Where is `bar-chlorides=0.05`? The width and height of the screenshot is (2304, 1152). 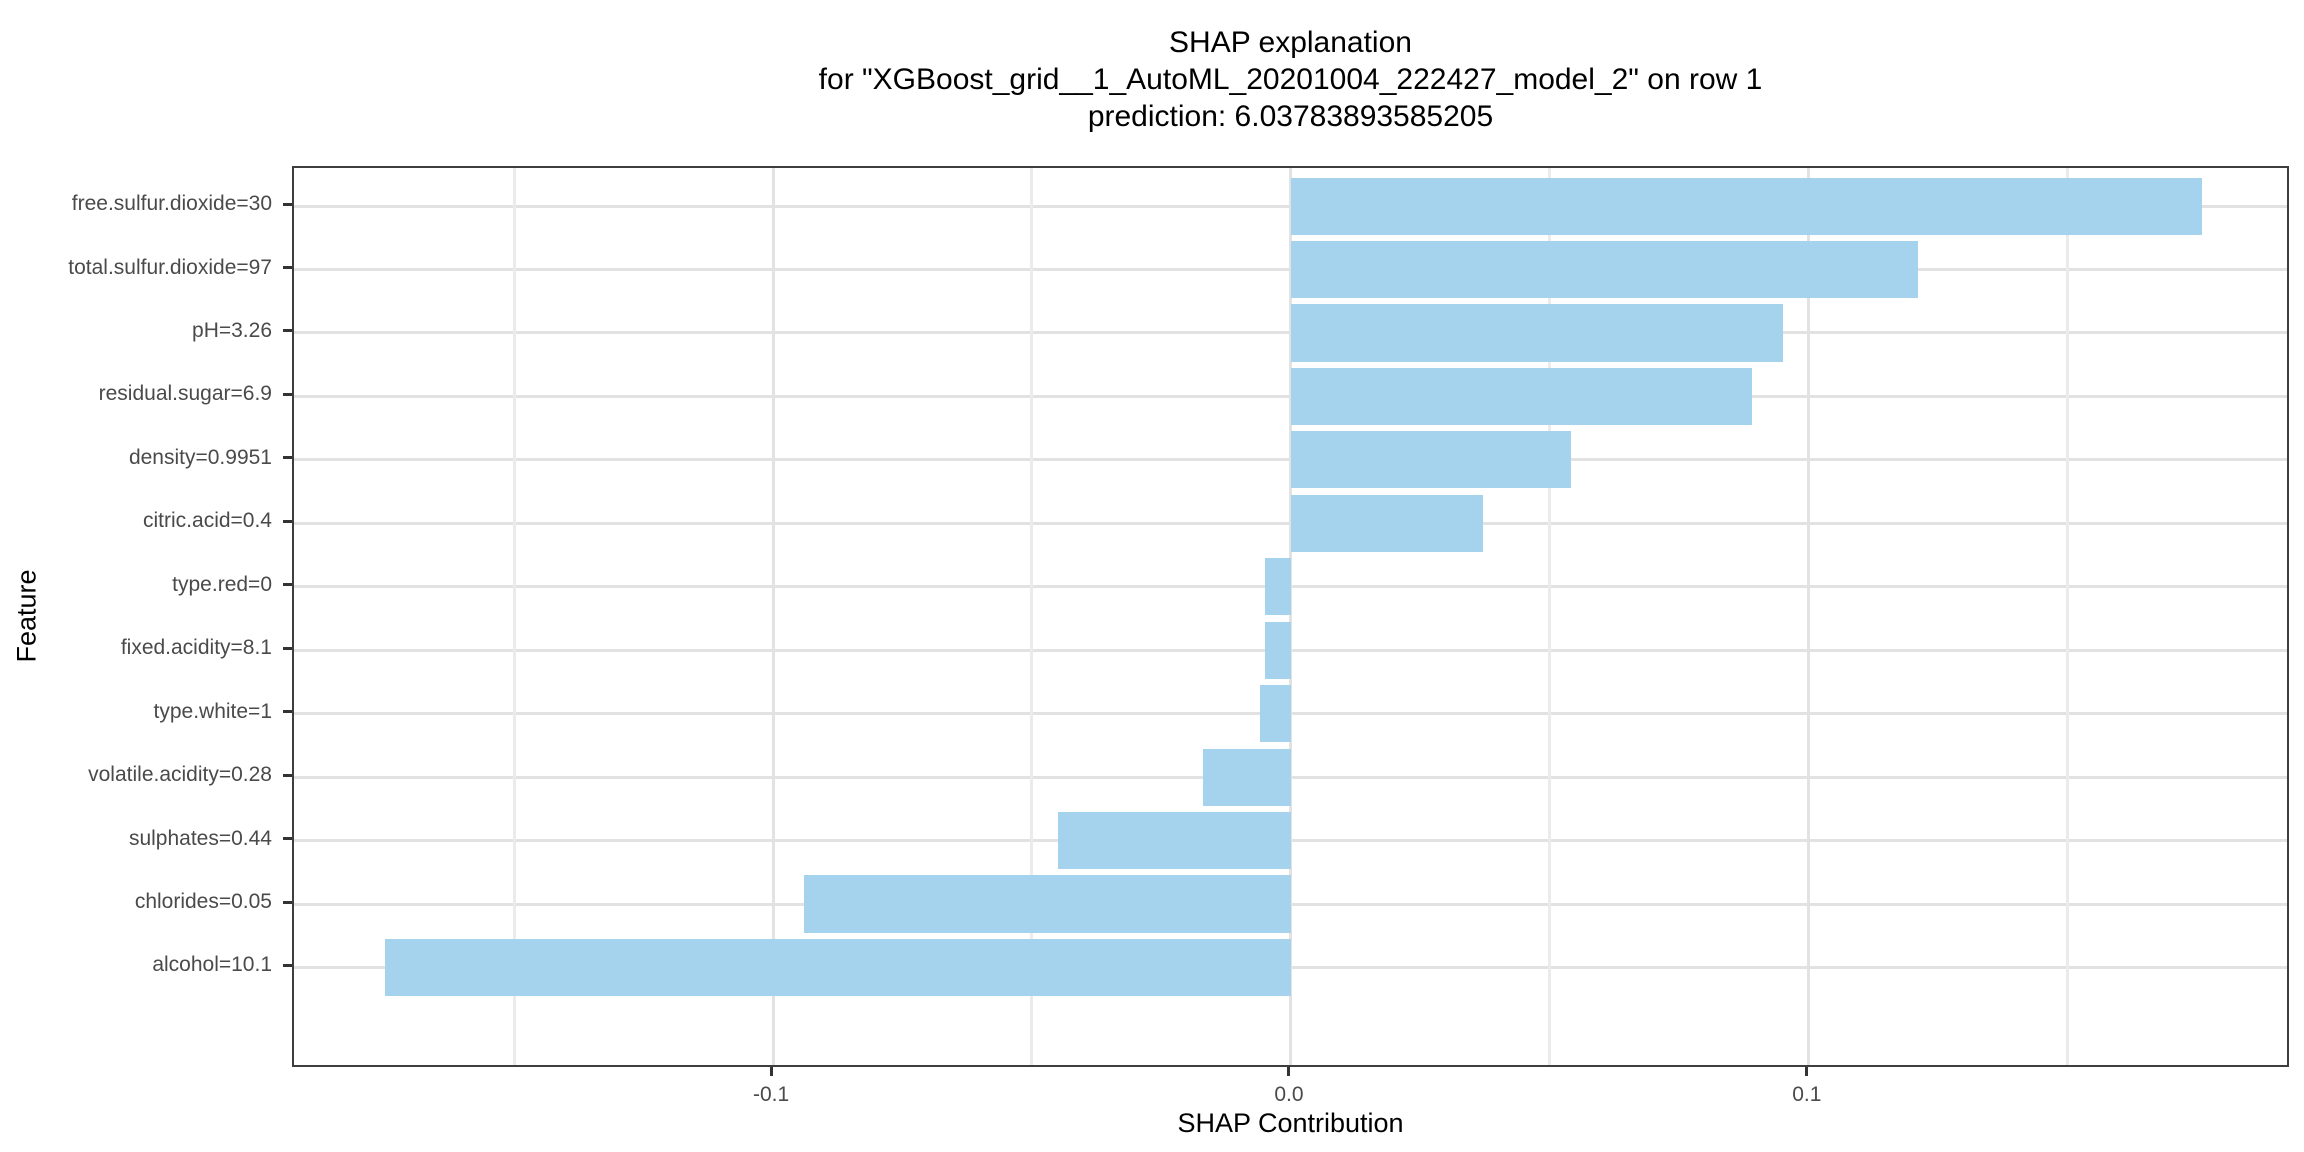 bar-chlorides=0.05 is located at coordinates (1047, 904).